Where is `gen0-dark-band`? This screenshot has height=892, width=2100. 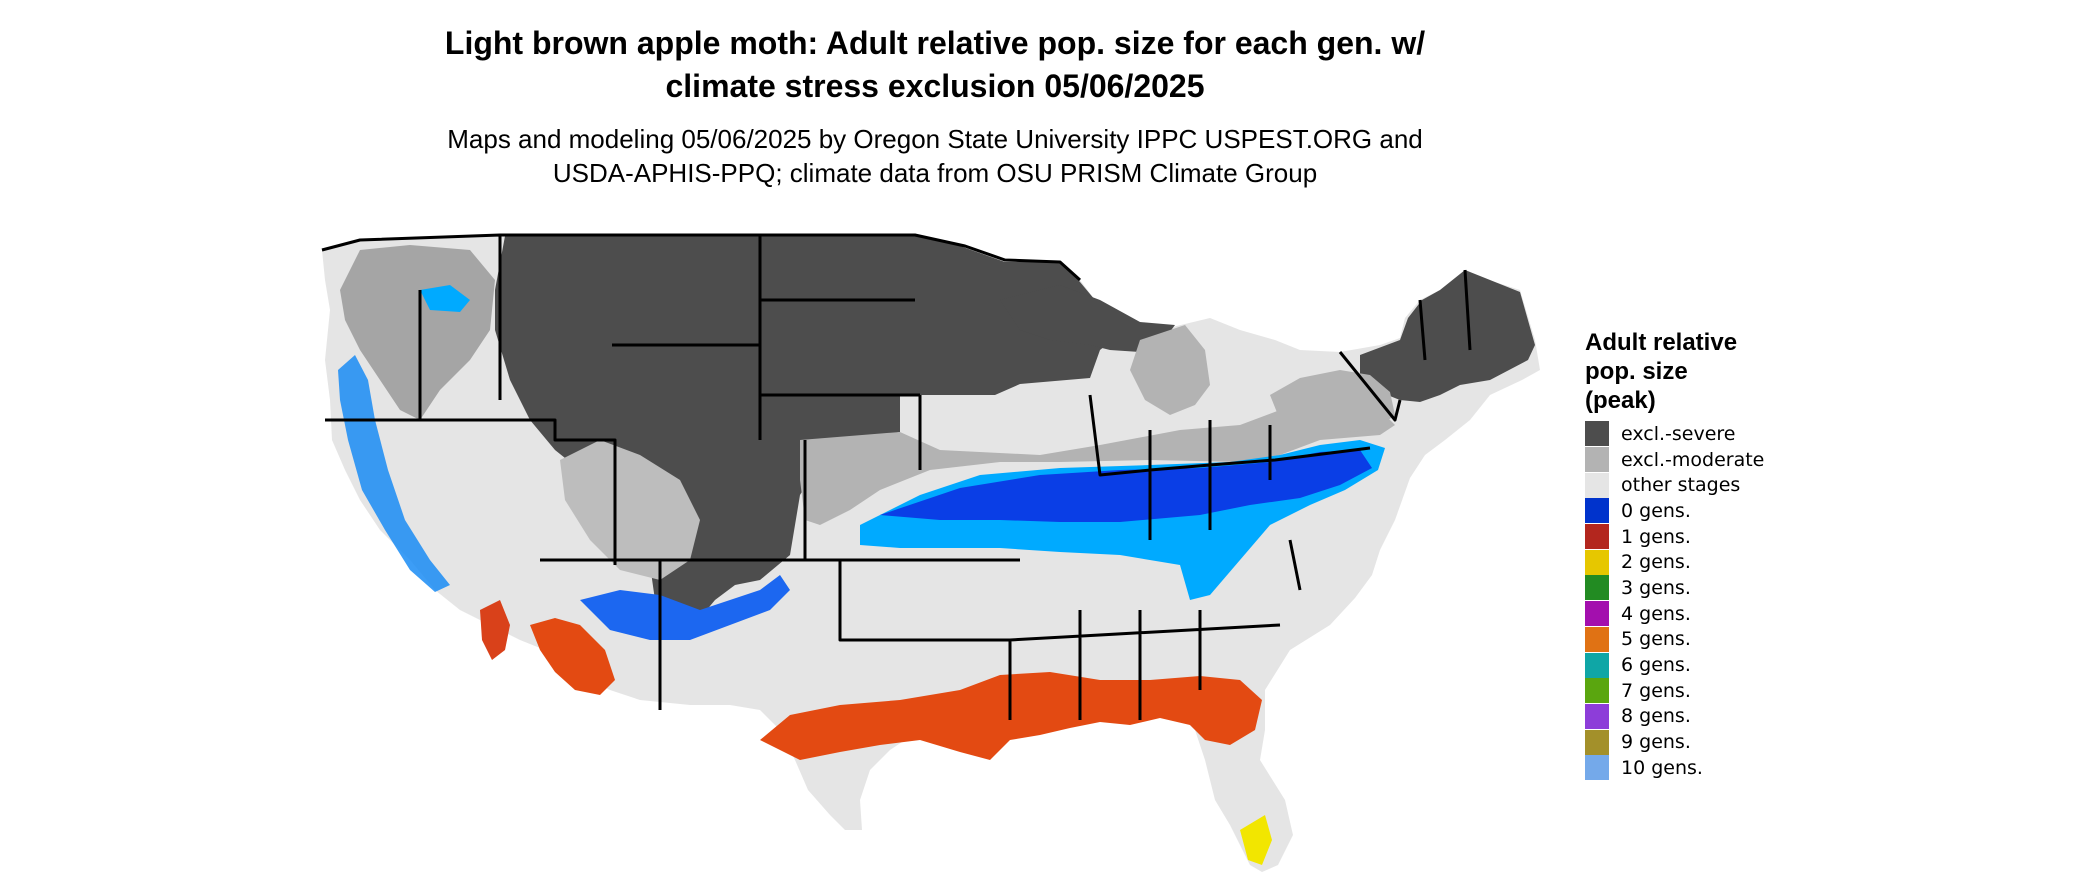
gen0-dark-band is located at coordinates (1126, 486).